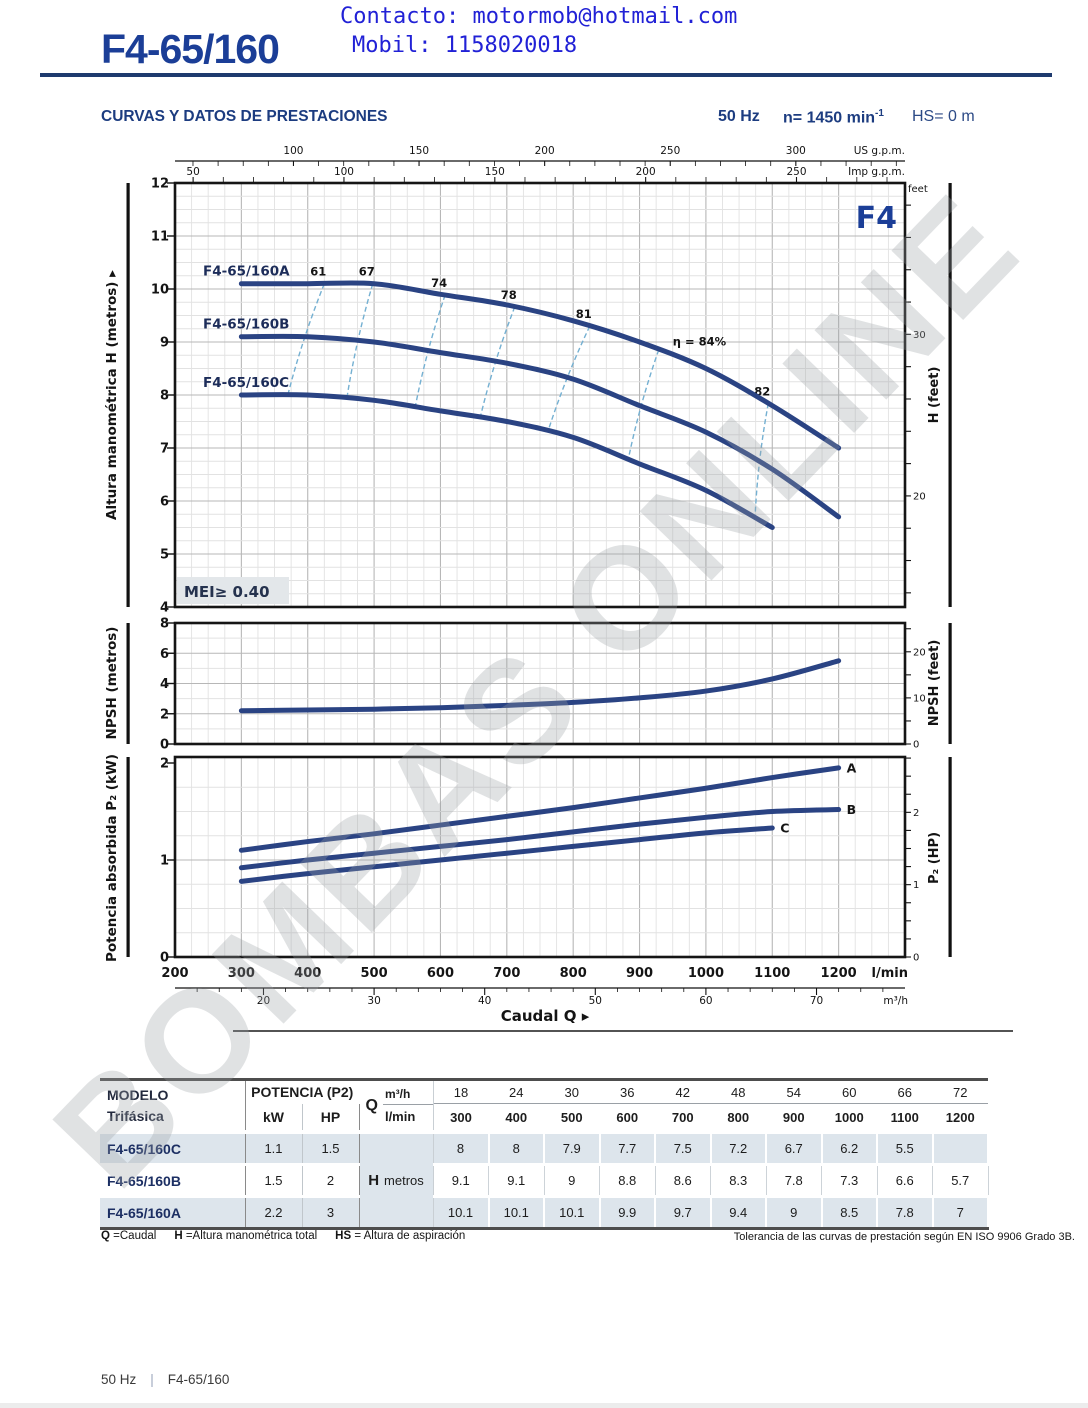 This screenshot has height=1408, width=1088. I want to click on h-value-cell: 6.7, so click(794, 1148).